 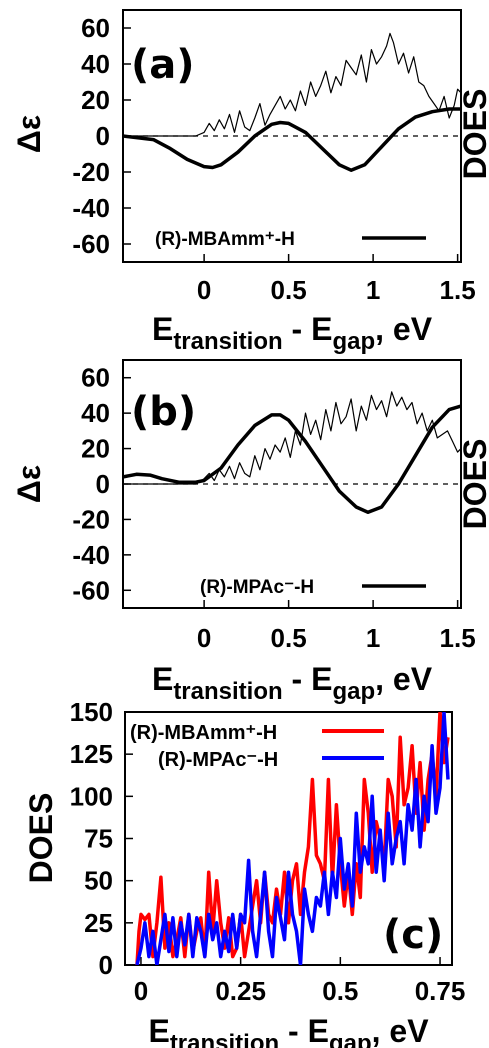 What do you see at coordinates (98, 881) in the screenshot?
I see `y-tick-label: 50` at bounding box center [98, 881].